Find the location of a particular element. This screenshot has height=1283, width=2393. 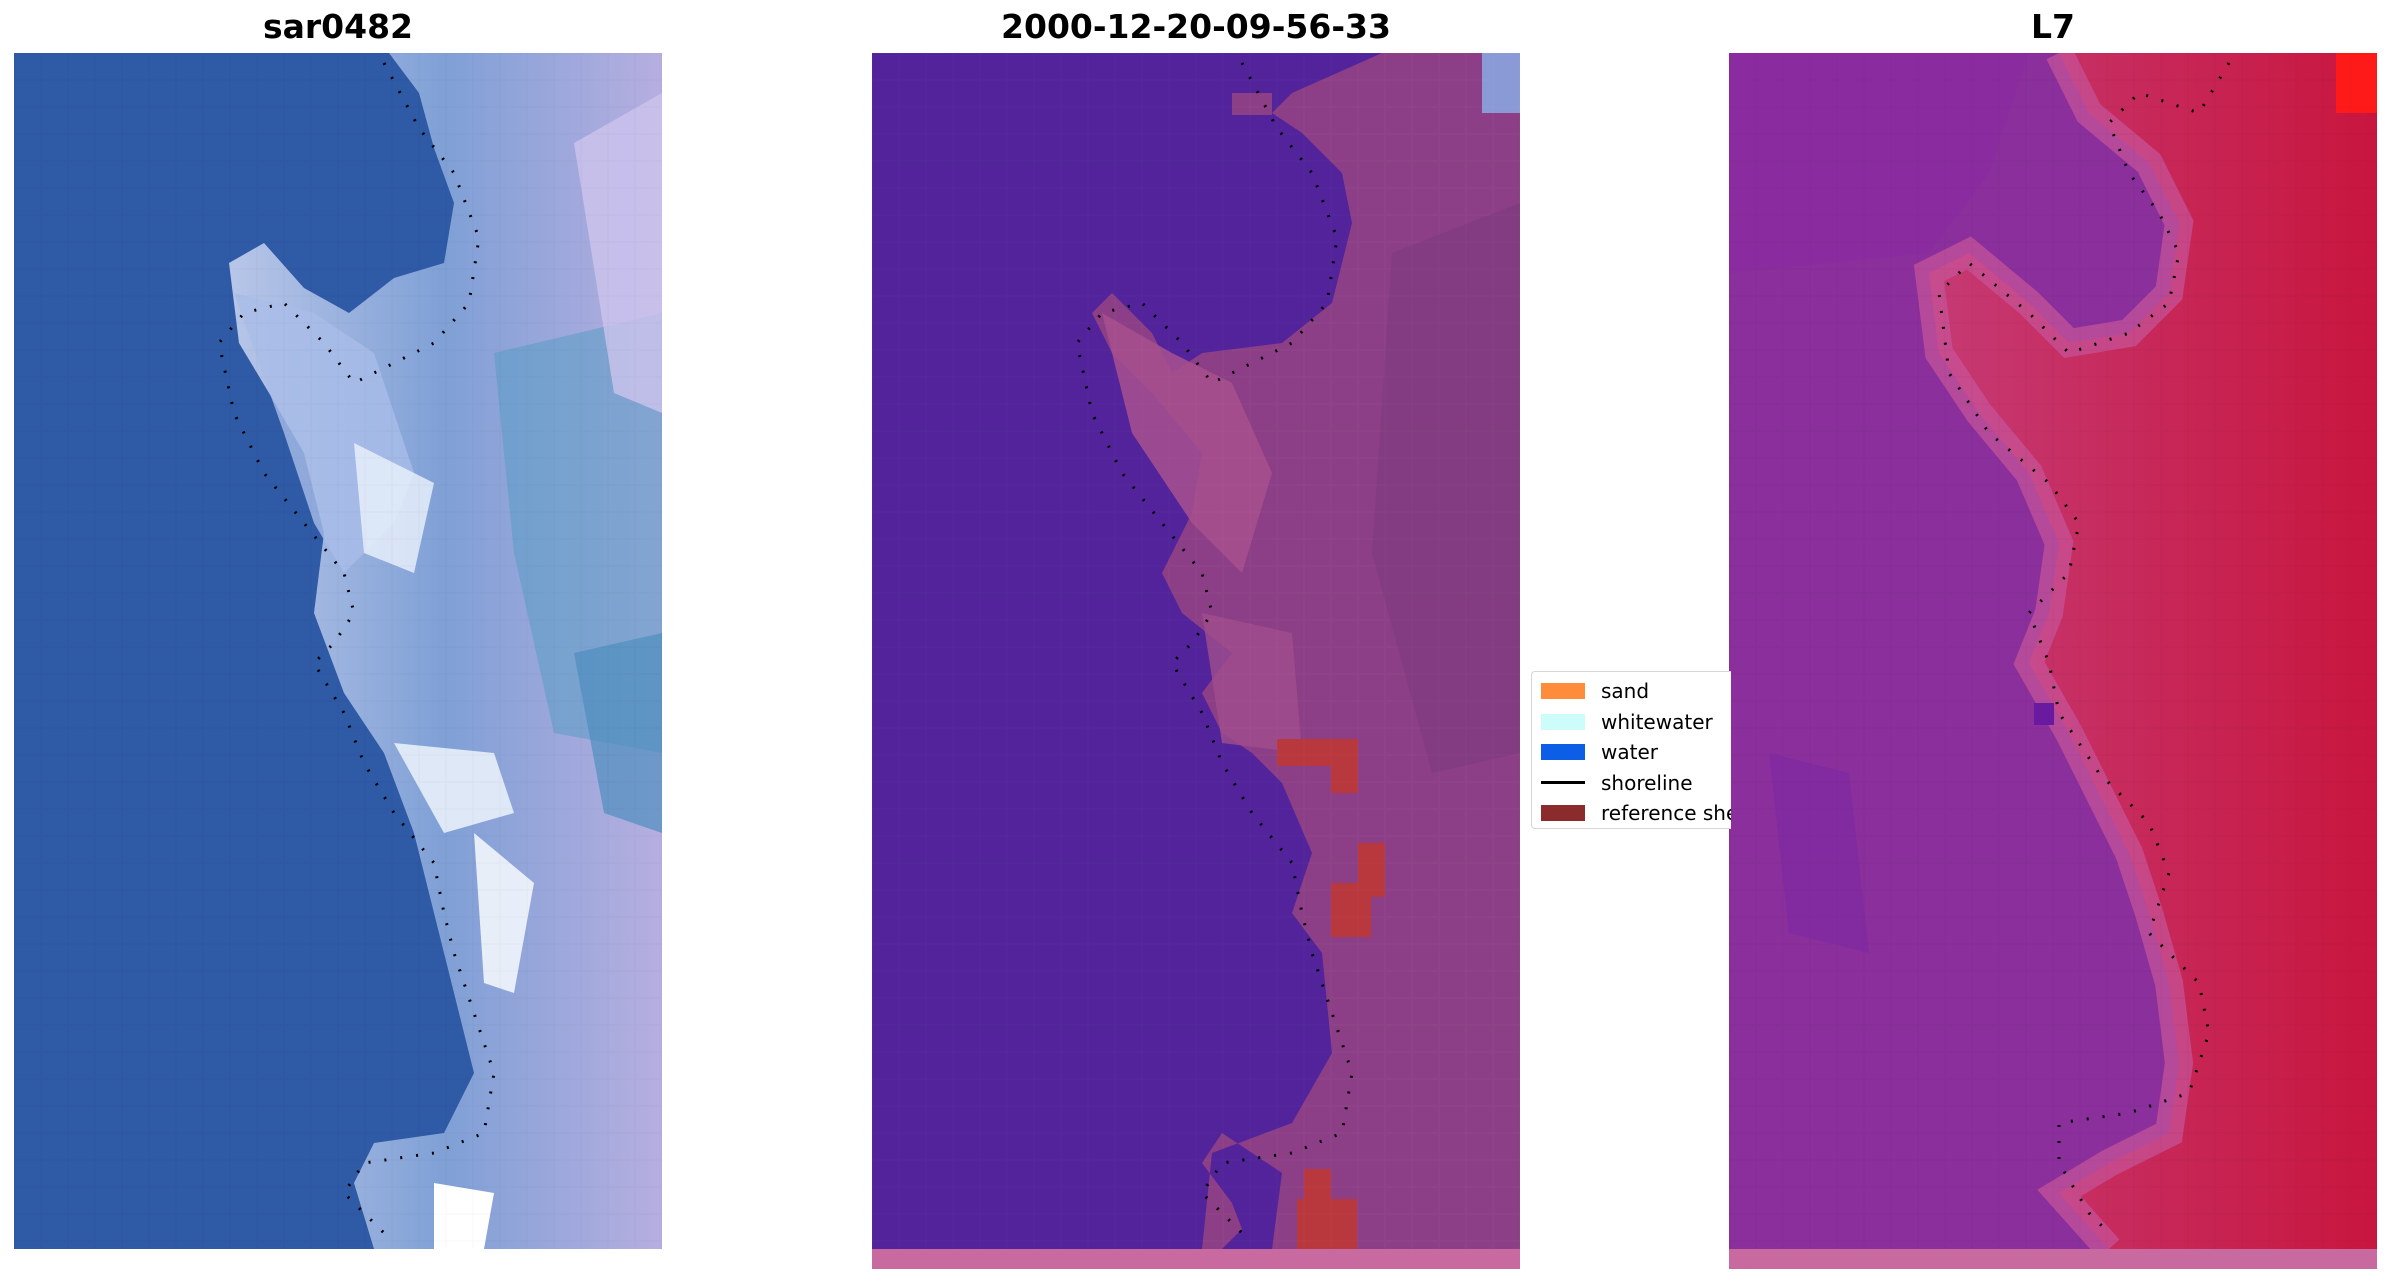

panel-title-rgb: sar0482 is located at coordinates (338, 26).